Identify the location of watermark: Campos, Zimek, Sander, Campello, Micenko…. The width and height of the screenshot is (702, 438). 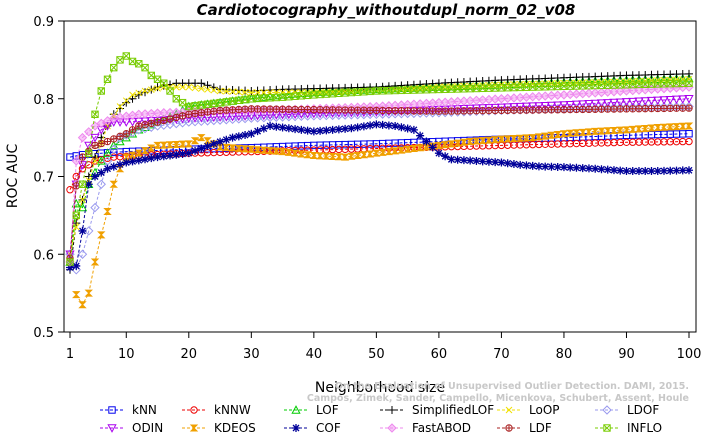
(498, 392).